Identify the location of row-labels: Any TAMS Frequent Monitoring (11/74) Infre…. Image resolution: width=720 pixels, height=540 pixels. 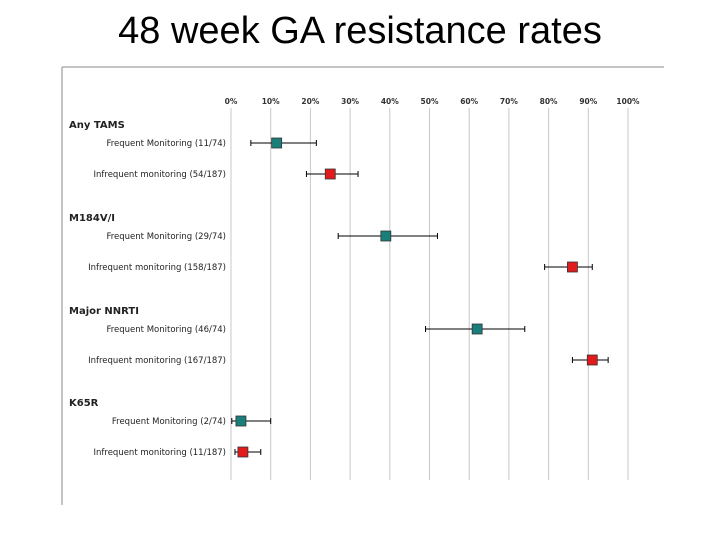
(147, 289).